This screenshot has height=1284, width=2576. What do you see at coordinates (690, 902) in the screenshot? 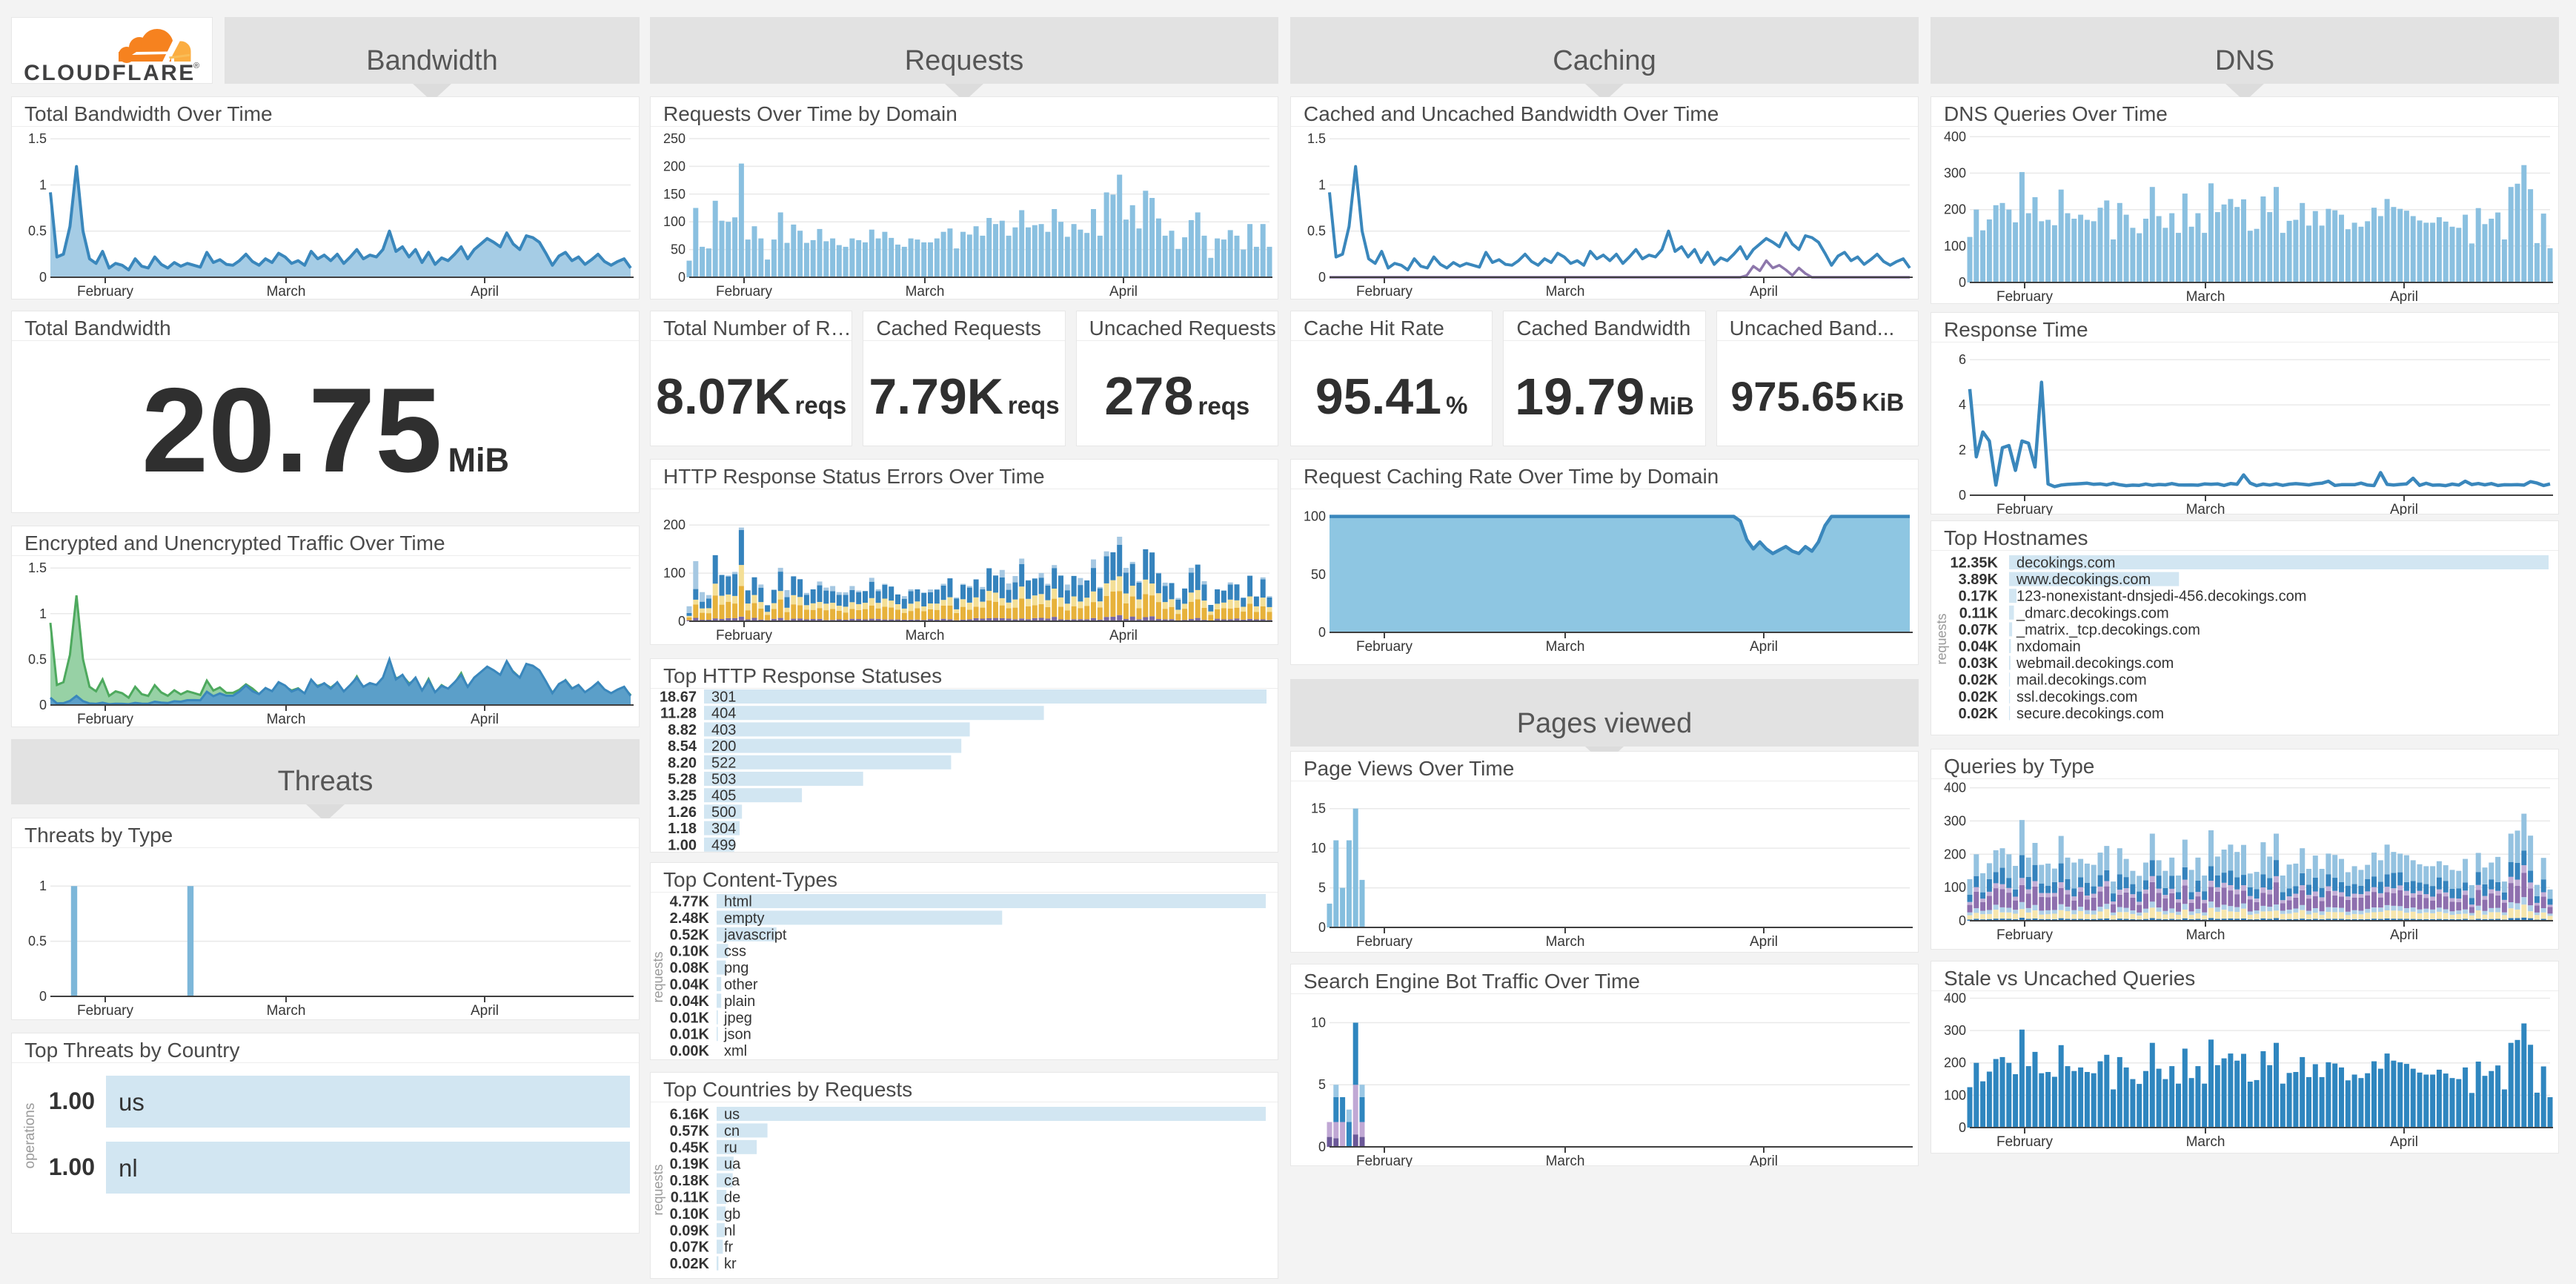
I see `svg-text: 4.77K` at bounding box center [690, 902].